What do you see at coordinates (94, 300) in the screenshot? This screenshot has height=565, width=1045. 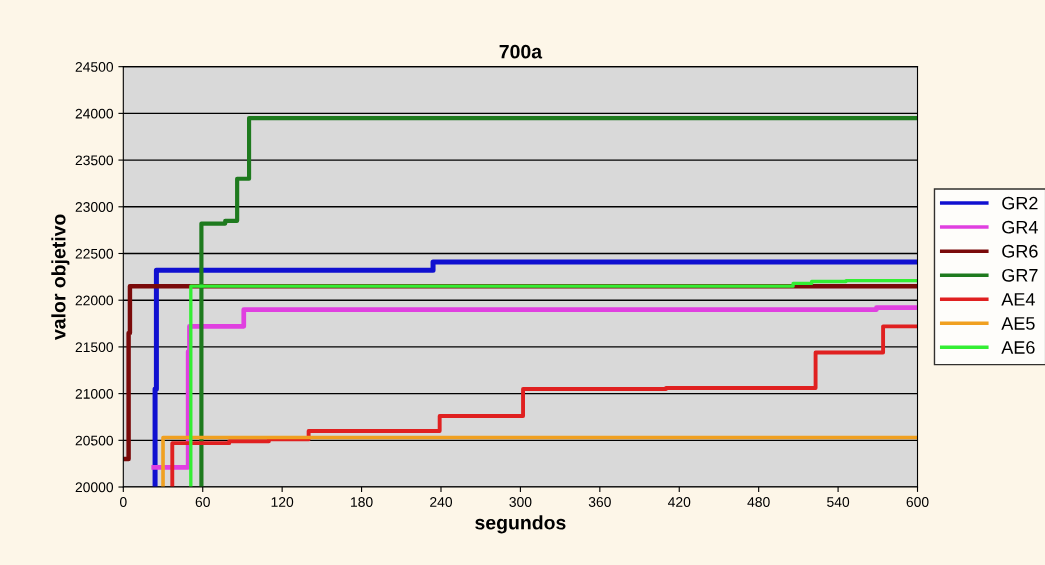 I see `y-tick-label: 22000` at bounding box center [94, 300].